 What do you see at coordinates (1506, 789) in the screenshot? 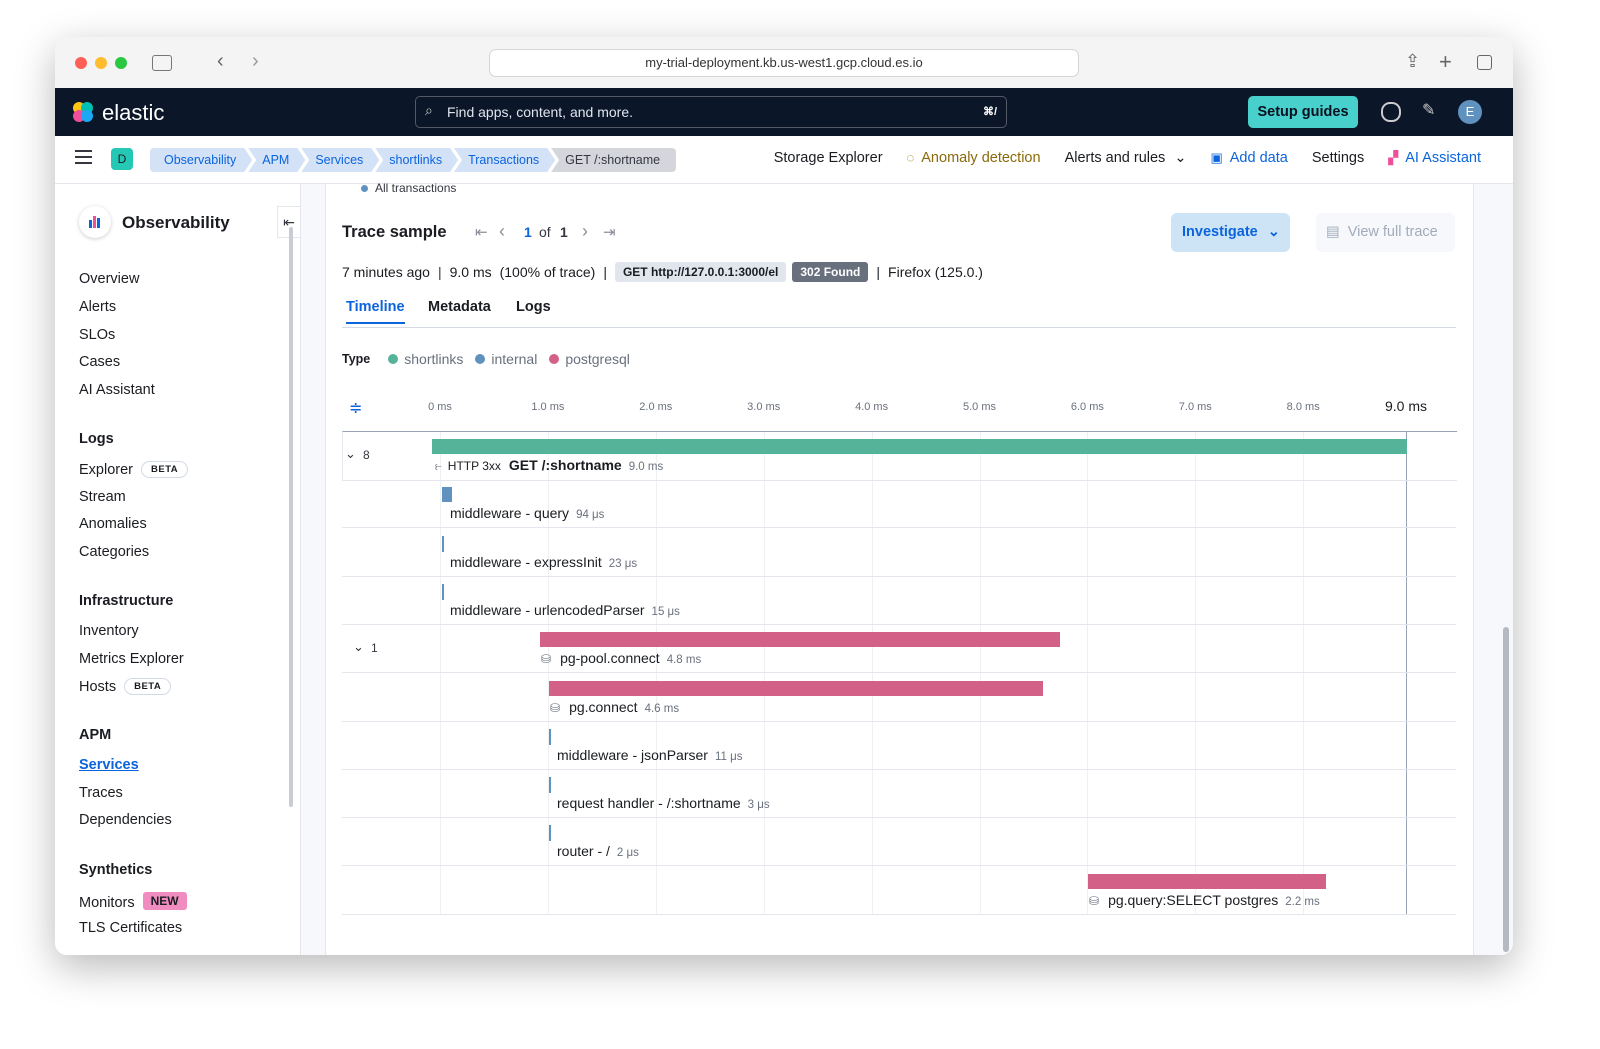
I see `main-scrollbar` at bounding box center [1506, 789].